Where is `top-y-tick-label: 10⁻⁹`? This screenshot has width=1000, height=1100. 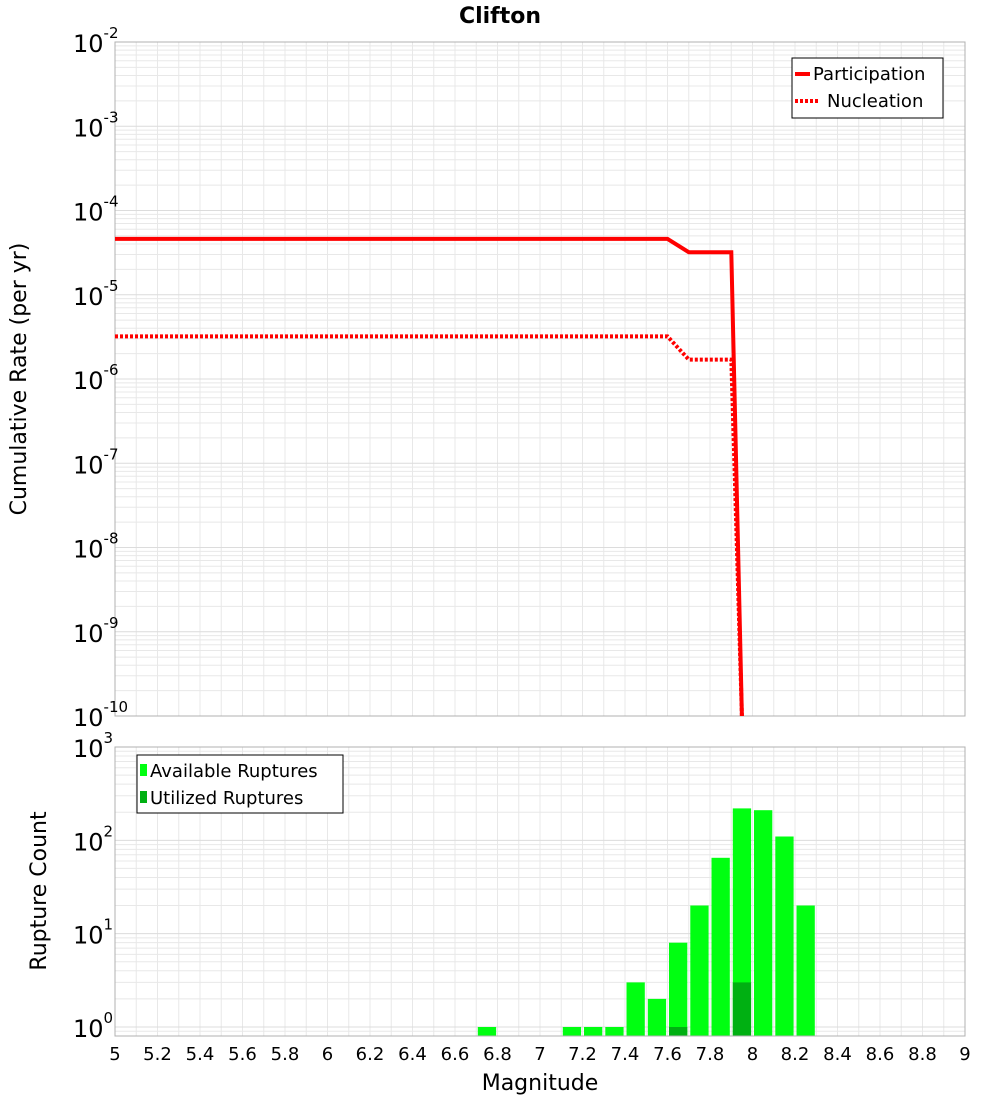 top-y-tick-label: 10⁻⁹ is located at coordinates (96, 631).